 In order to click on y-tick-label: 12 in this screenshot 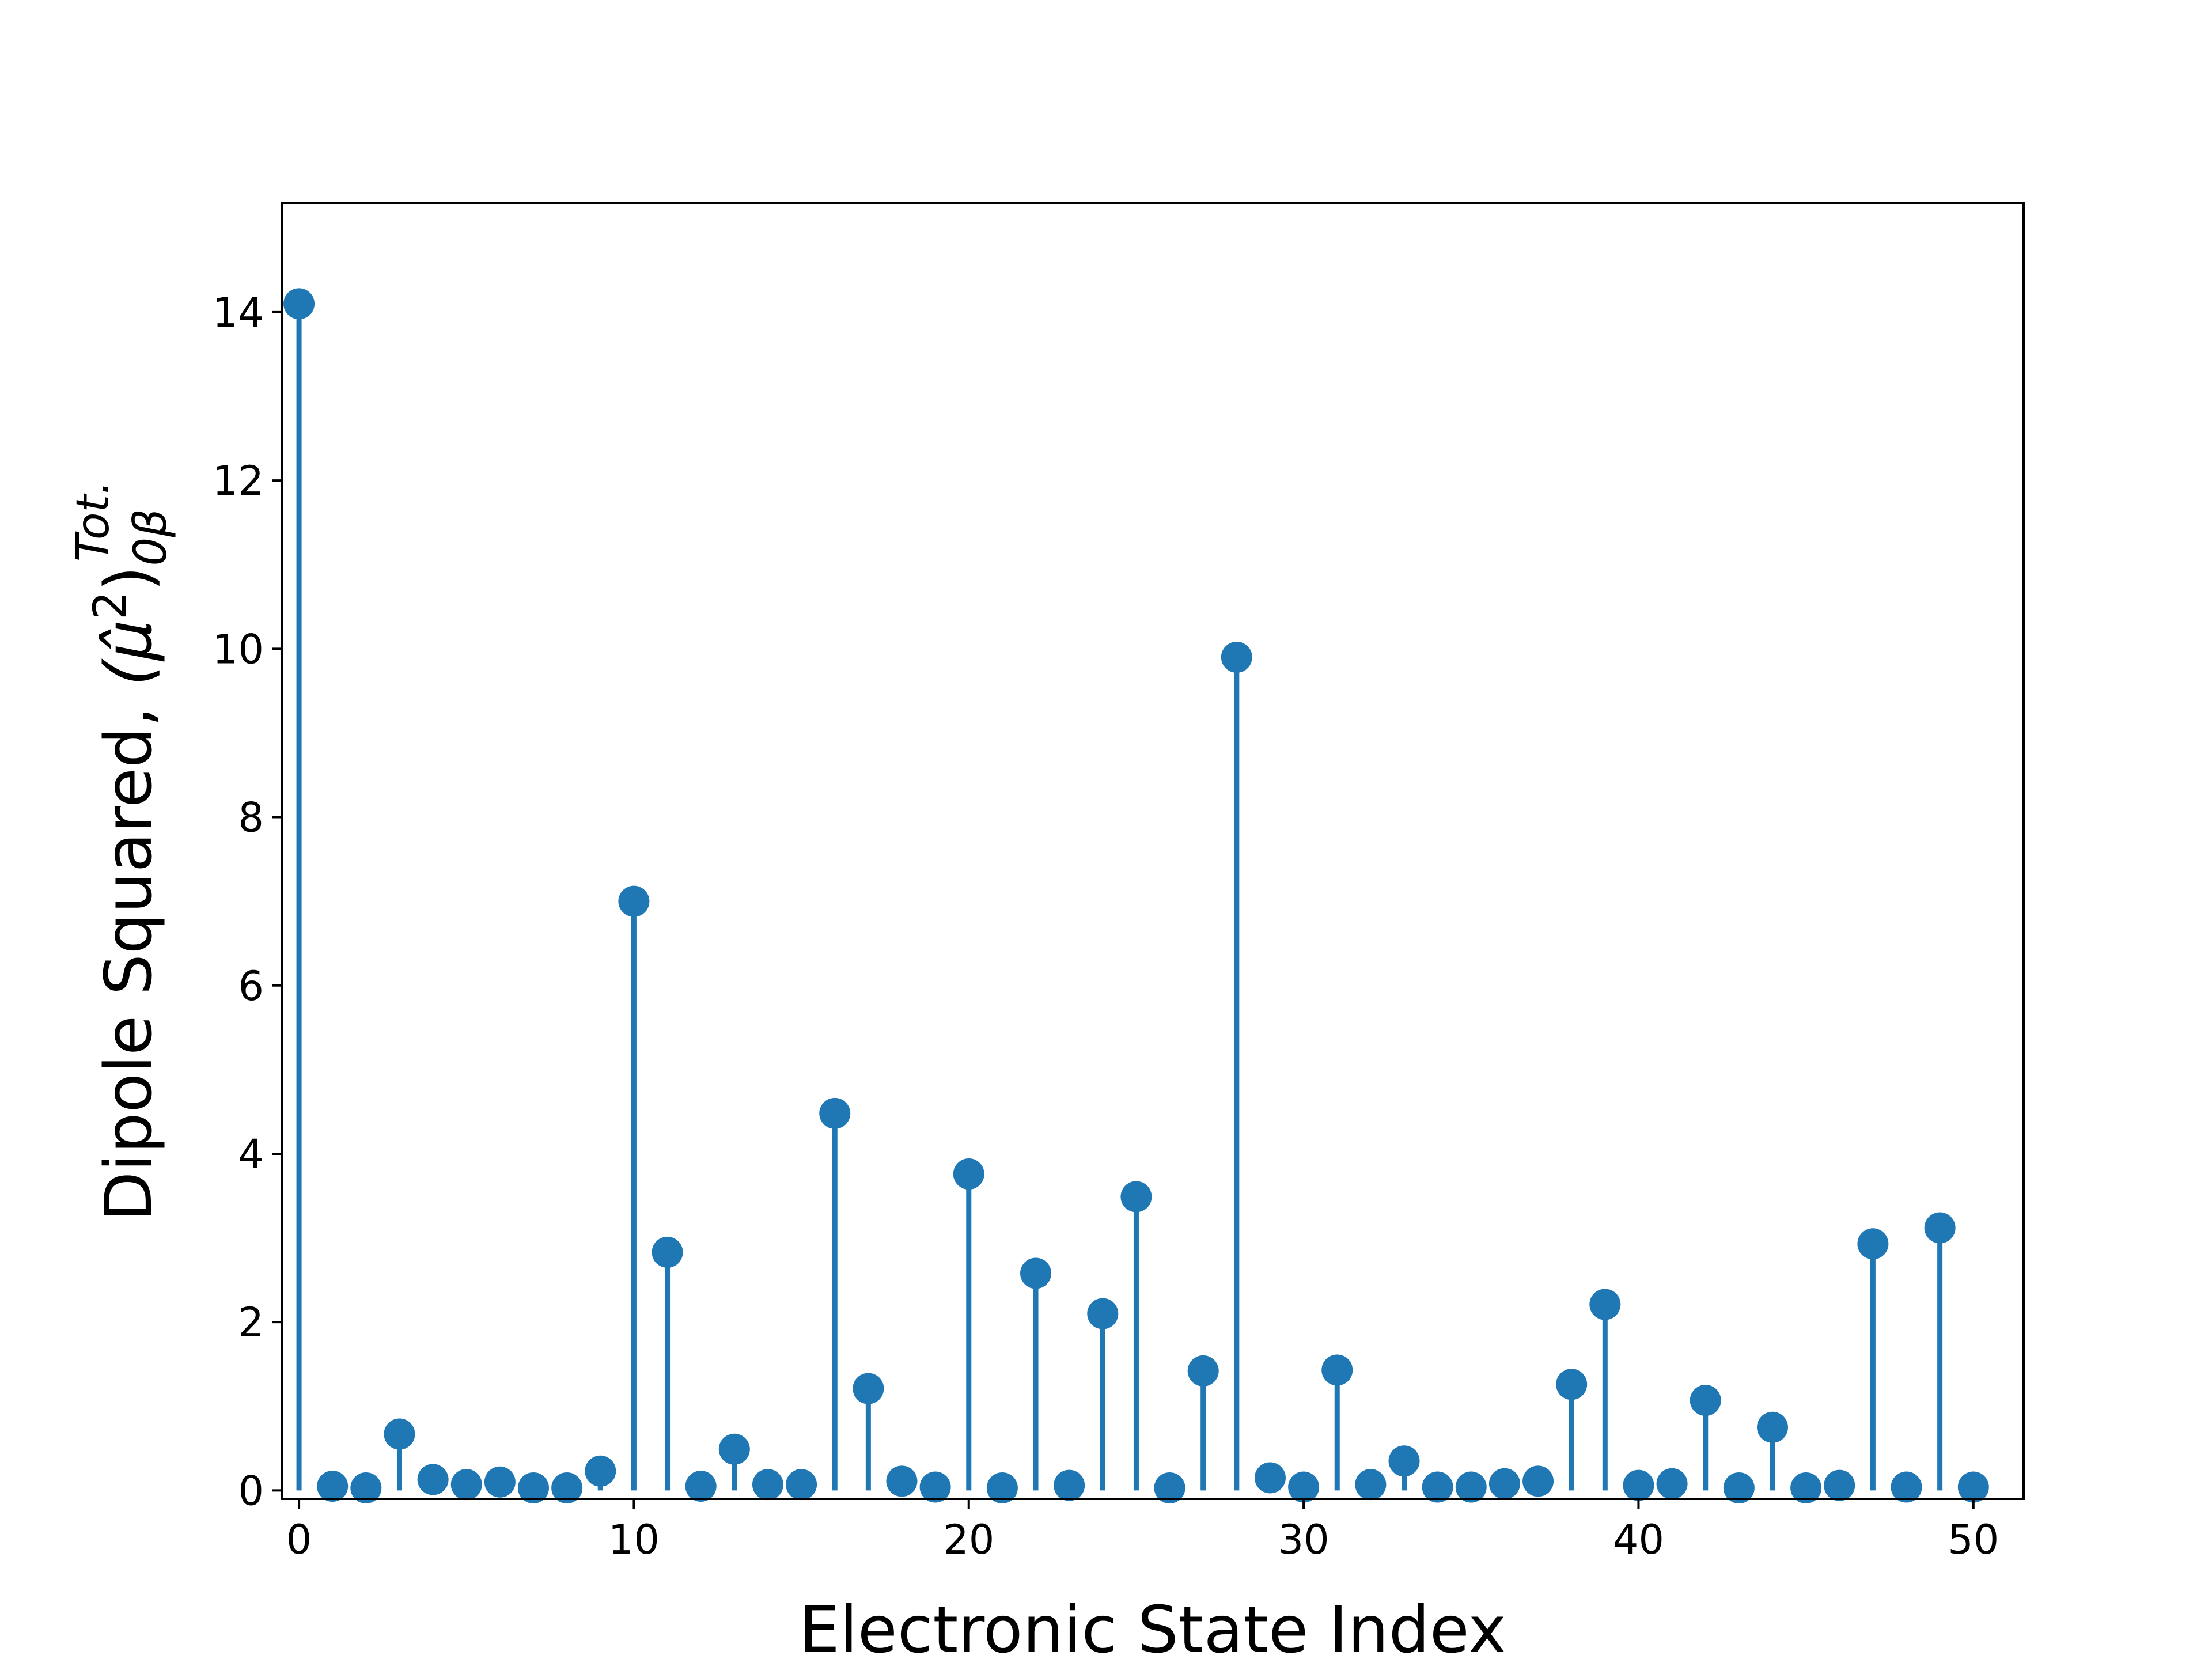, I will do `click(238, 481)`.